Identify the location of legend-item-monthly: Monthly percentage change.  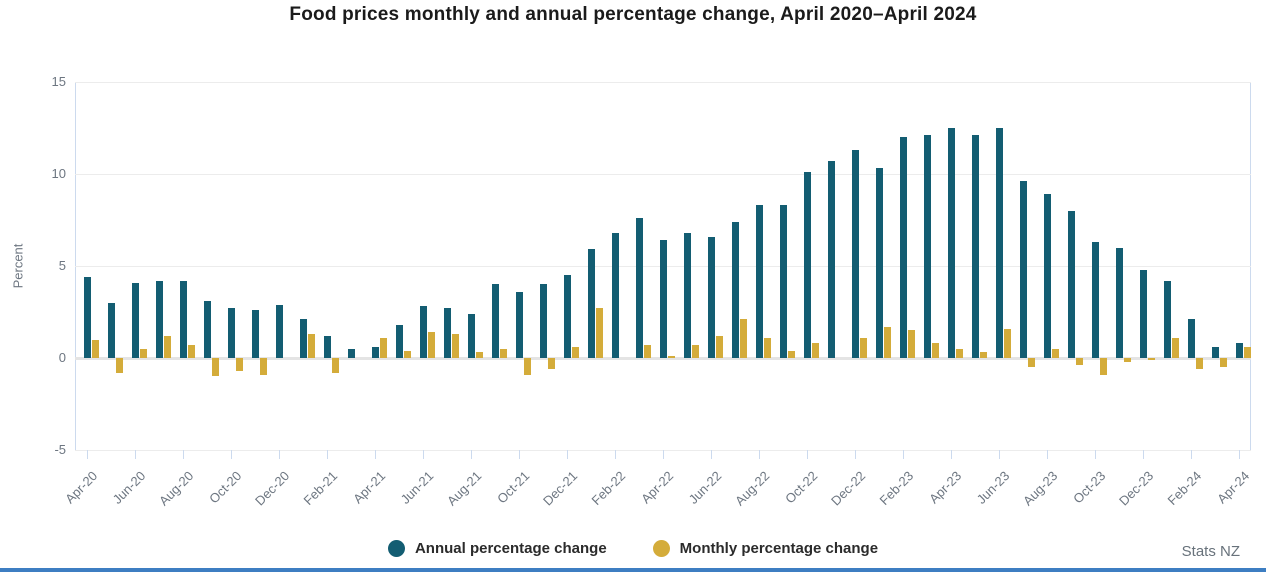
(765, 548).